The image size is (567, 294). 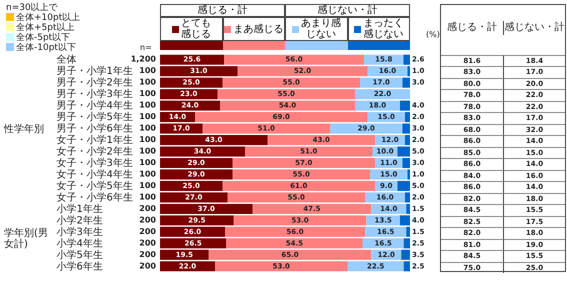 I want to click on y-tick-label: 小学1年生, so click(x=79, y=208).